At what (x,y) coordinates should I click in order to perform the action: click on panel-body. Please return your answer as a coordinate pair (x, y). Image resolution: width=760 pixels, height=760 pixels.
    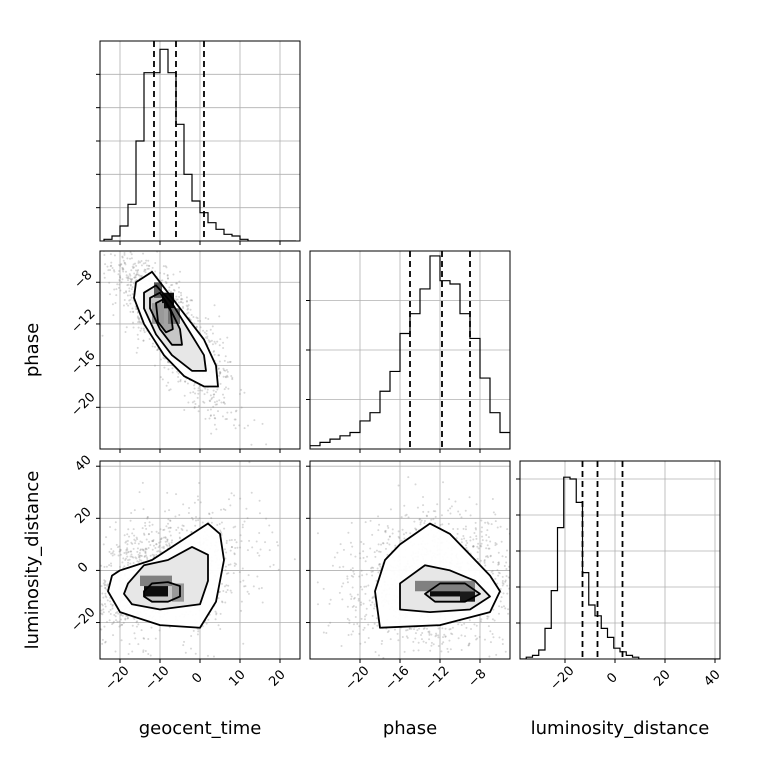
    Looking at the image, I should click on (199, 141).